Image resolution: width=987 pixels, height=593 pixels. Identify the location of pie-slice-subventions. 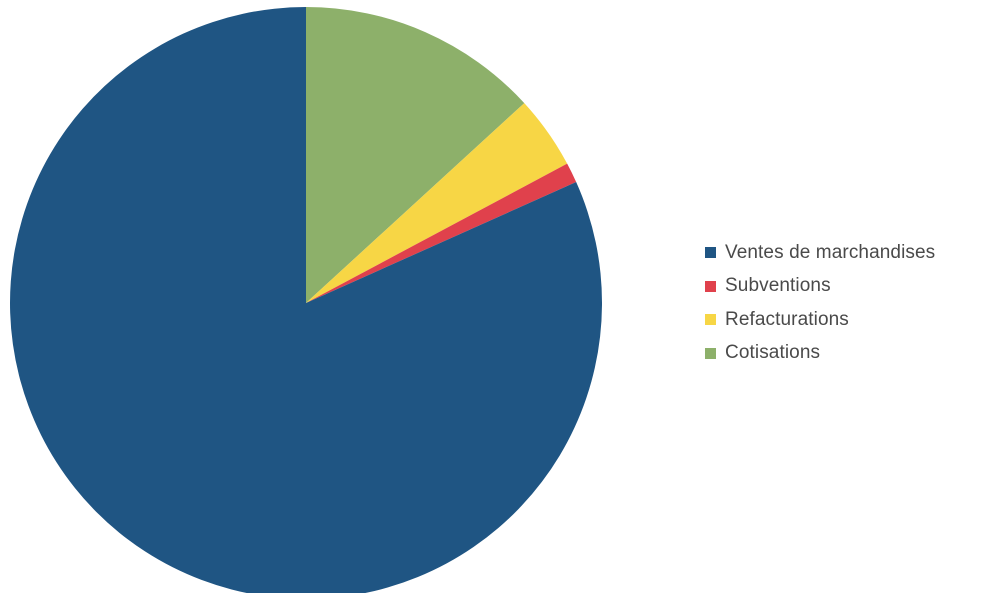
(441, 233).